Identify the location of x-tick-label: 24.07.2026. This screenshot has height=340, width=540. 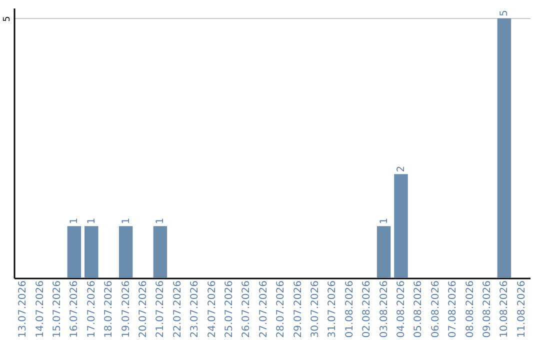
(212, 309).